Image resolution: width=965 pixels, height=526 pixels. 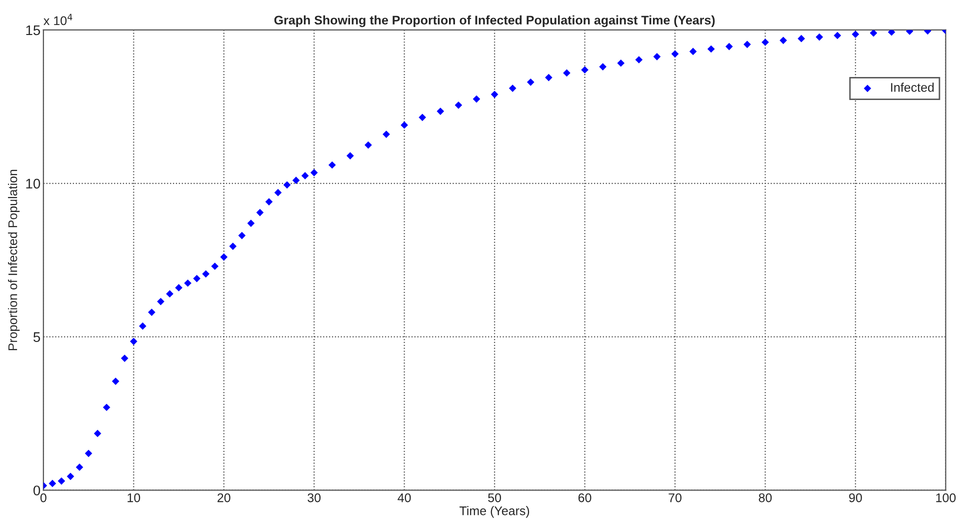 I want to click on y-tick-label: 0, so click(x=36, y=491).